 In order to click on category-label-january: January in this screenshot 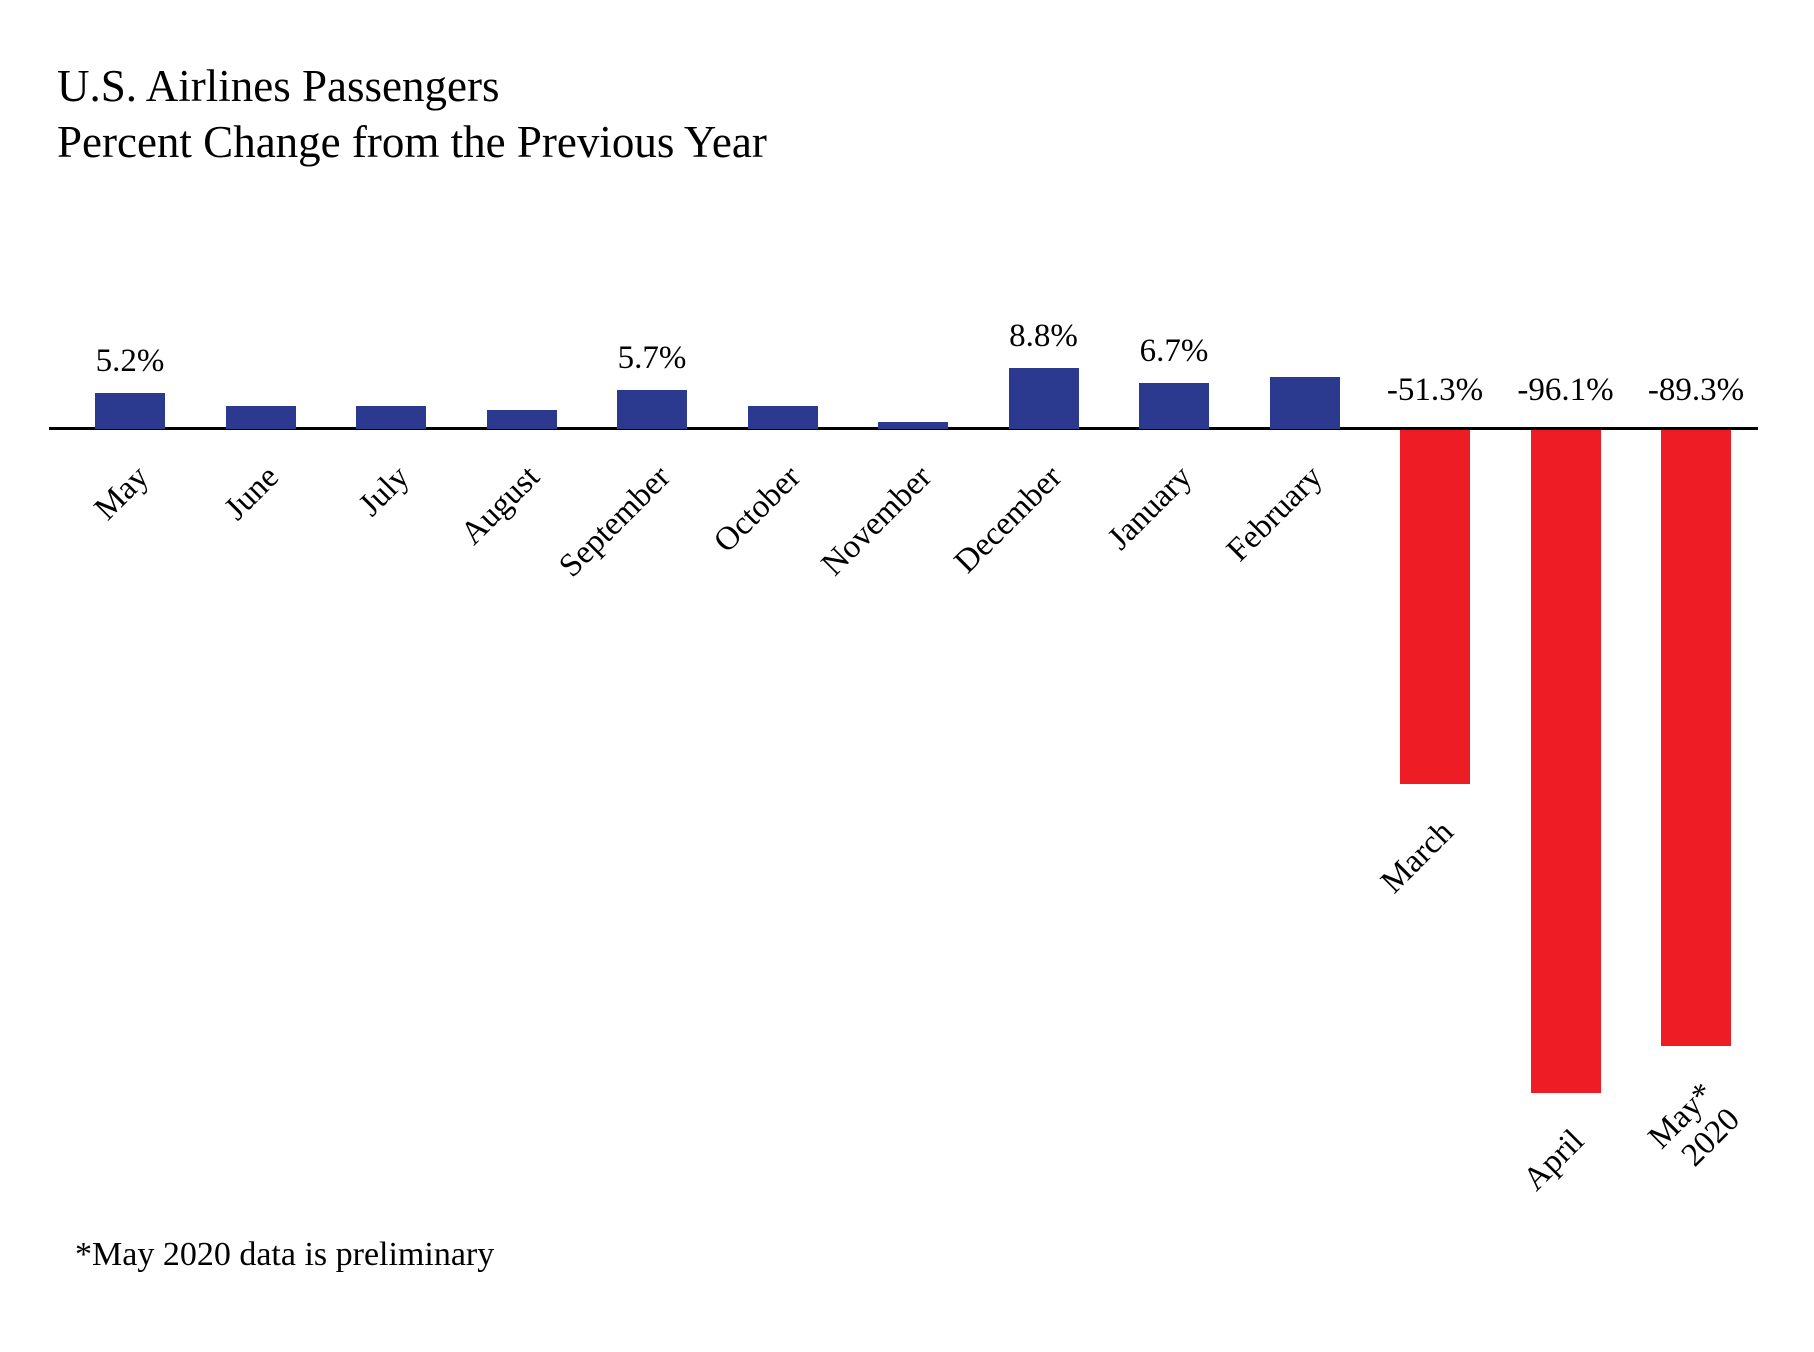, I will do `click(1150, 508)`.